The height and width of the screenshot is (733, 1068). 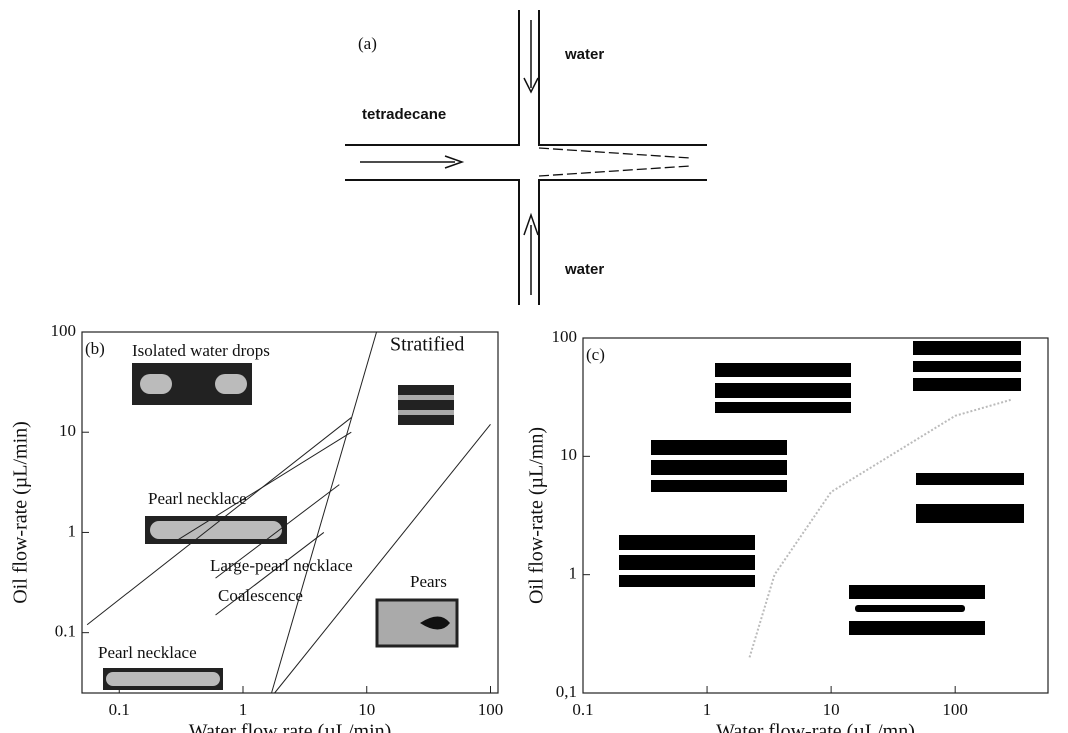 I want to click on interface, so click(x=614, y=162).